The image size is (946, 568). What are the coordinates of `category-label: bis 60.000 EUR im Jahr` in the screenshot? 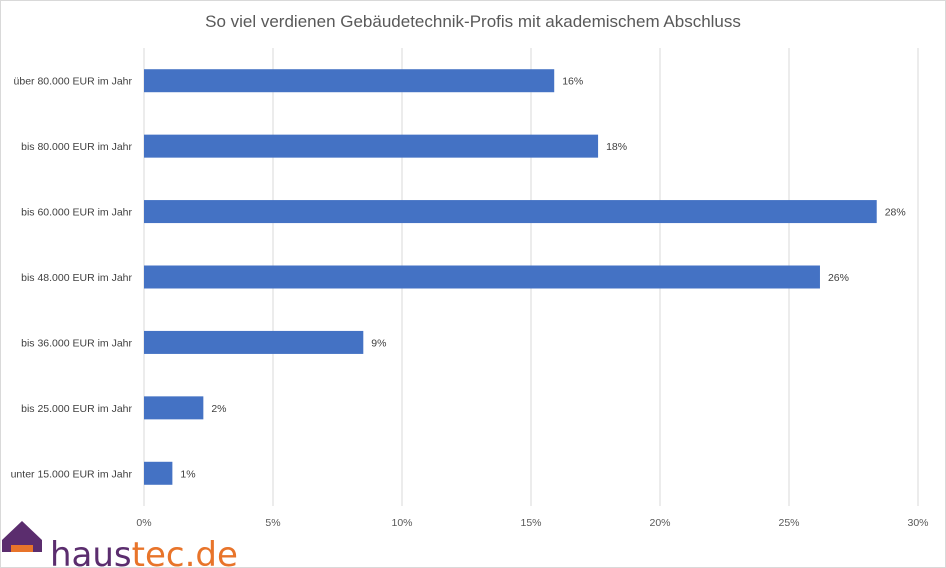 It's located at (76, 213).